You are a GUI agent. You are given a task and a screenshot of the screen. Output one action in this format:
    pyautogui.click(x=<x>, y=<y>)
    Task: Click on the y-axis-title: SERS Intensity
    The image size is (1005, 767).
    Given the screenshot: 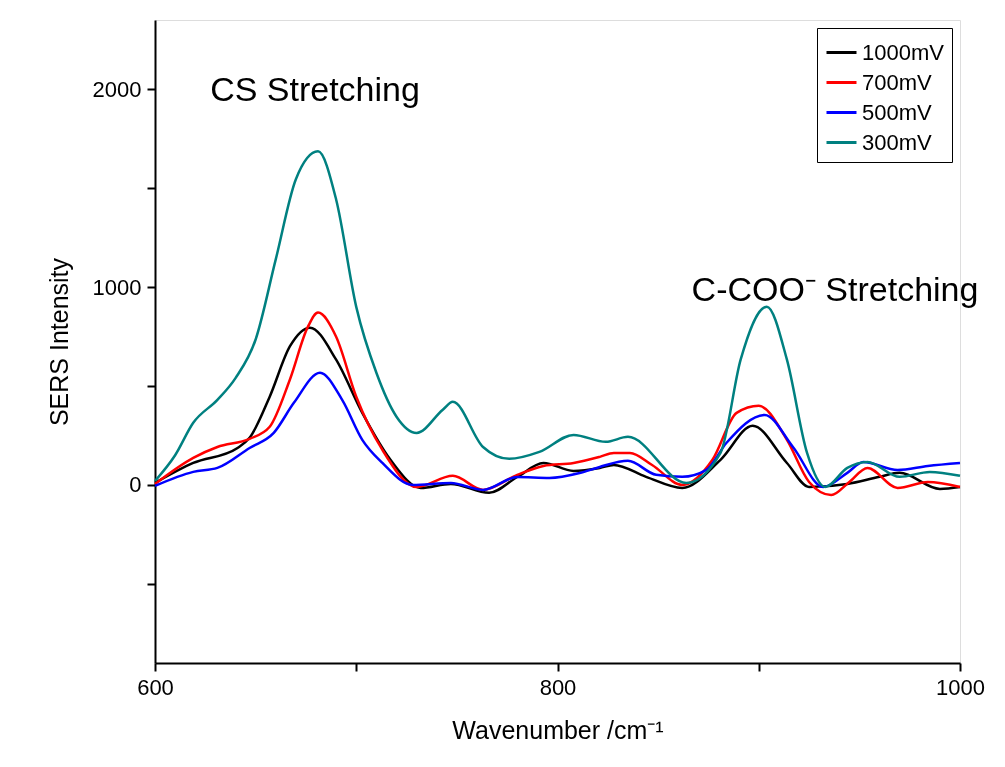 What is the action you would take?
    pyautogui.click(x=58, y=342)
    